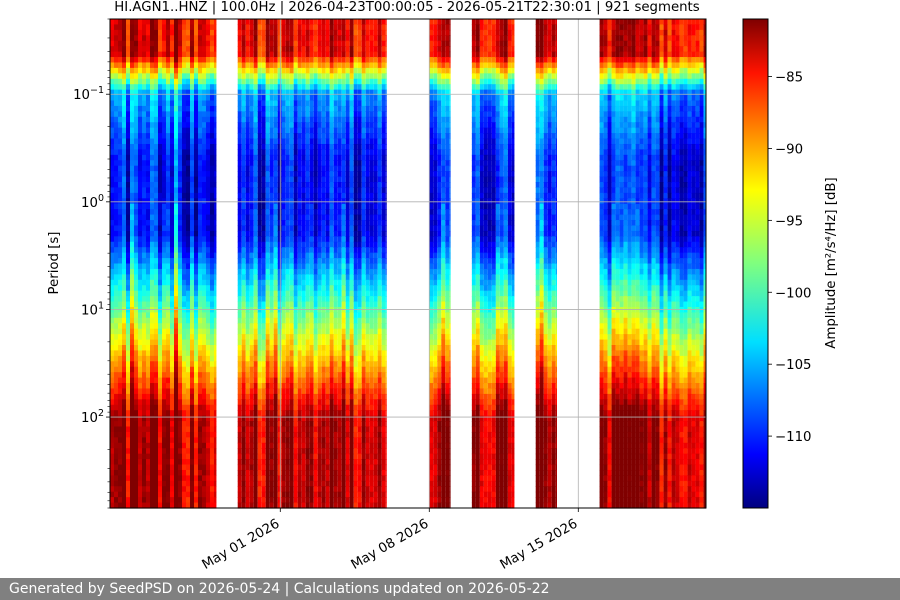  Describe the element at coordinates (789, 221) in the screenshot. I see `colorbar-tick-label: −95` at that location.